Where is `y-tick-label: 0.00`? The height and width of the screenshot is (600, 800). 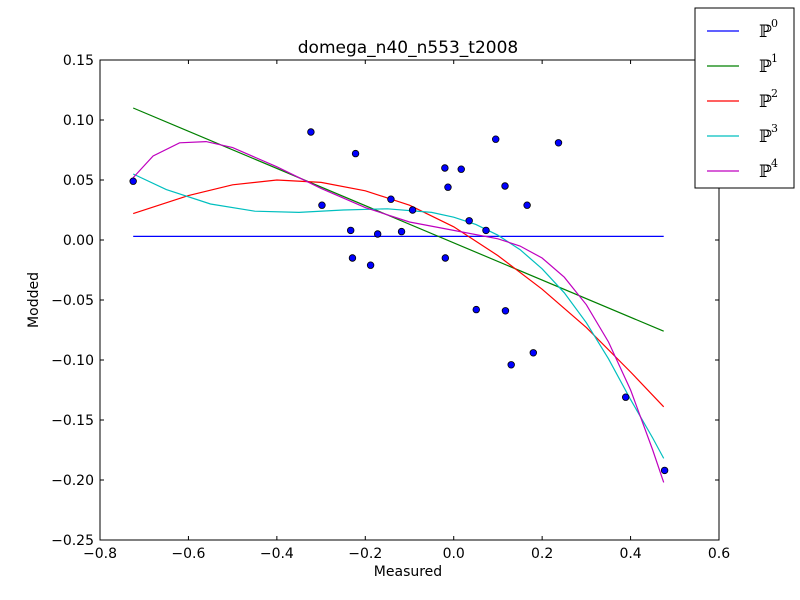
y-tick-label: 0.00 is located at coordinates (78, 241).